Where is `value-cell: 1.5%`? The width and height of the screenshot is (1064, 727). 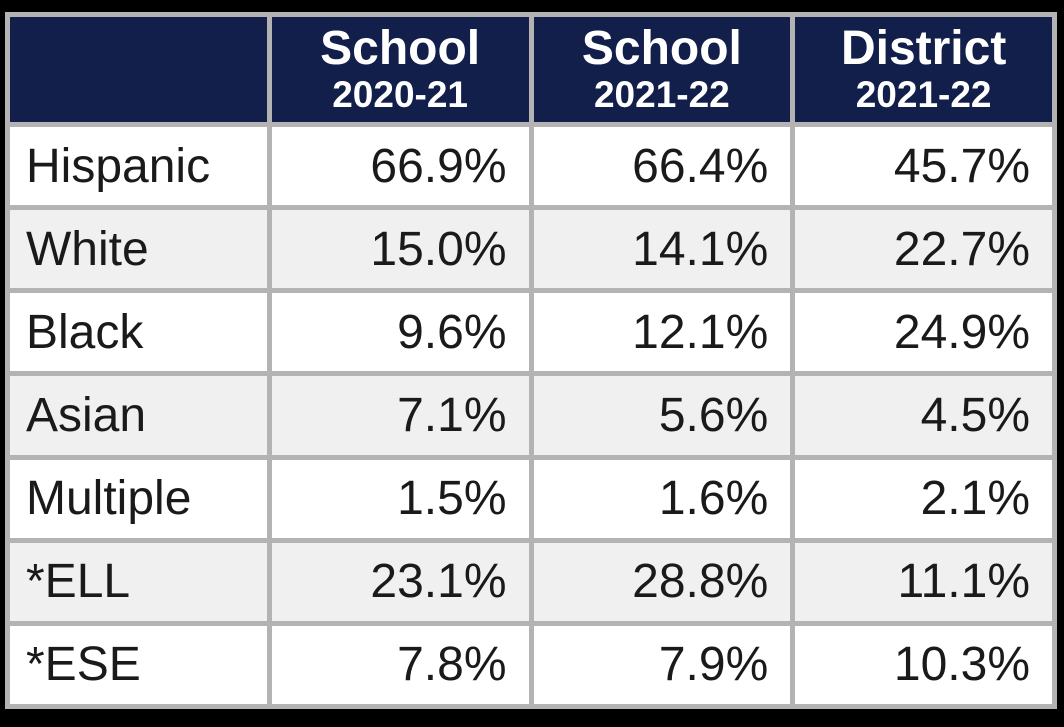 value-cell: 1.5% is located at coordinates (400, 498).